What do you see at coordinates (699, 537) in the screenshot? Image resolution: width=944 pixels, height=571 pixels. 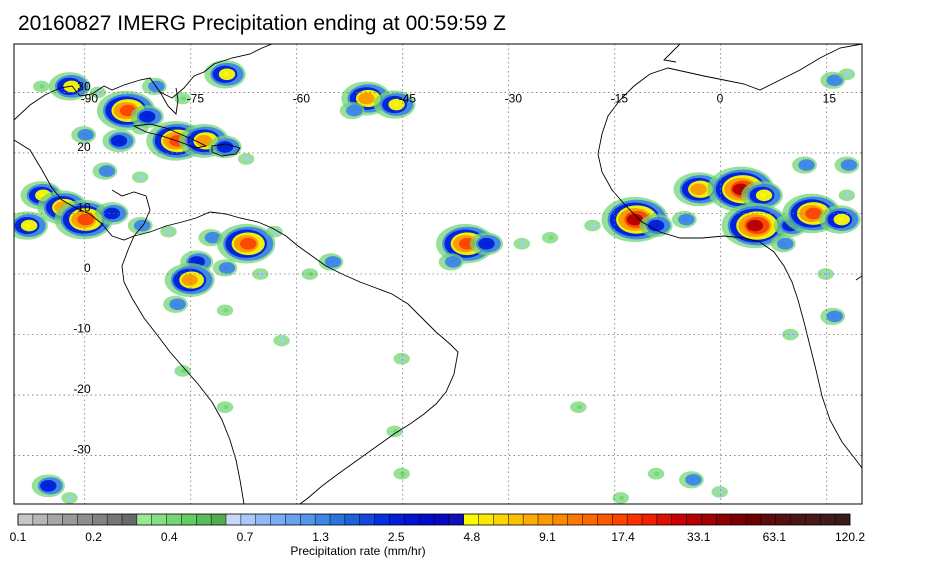 I see `colorbar-tick-label: 33.1` at bounding box center [699, 537].